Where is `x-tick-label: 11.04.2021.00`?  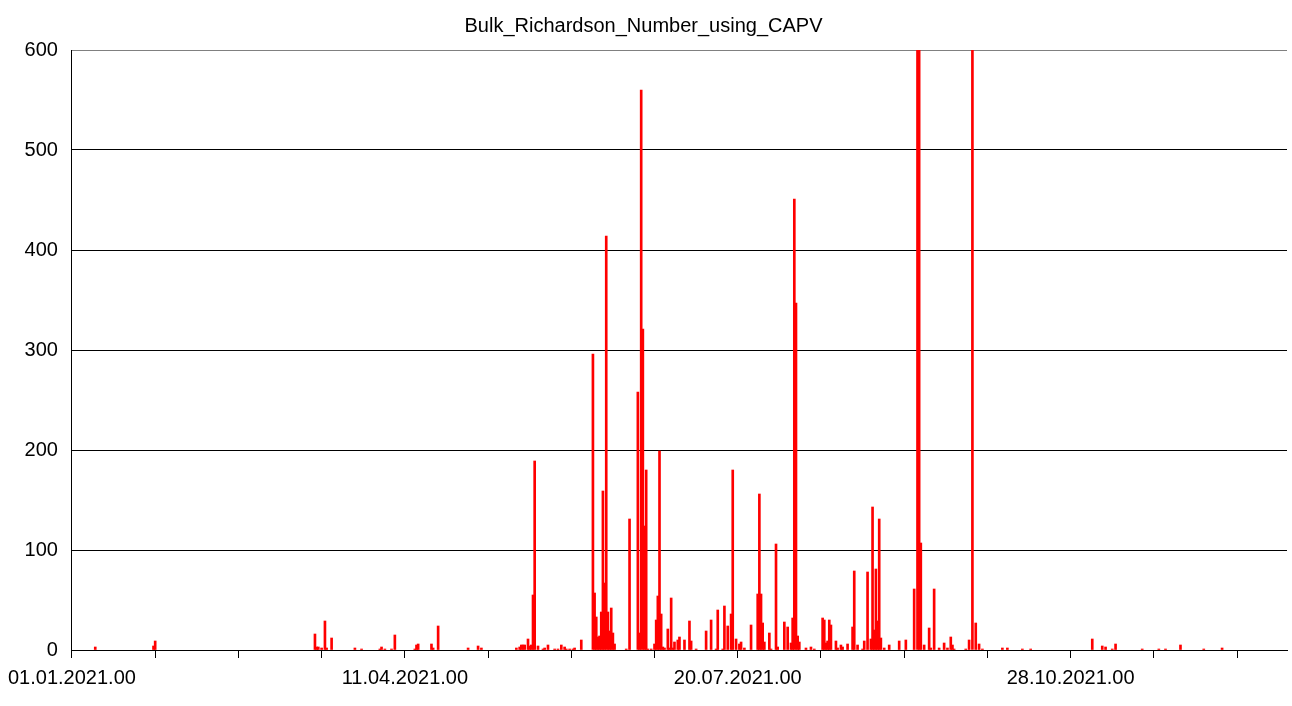
x-tick-label: 11.04.2021.00 is located at coordinates (405, 676).